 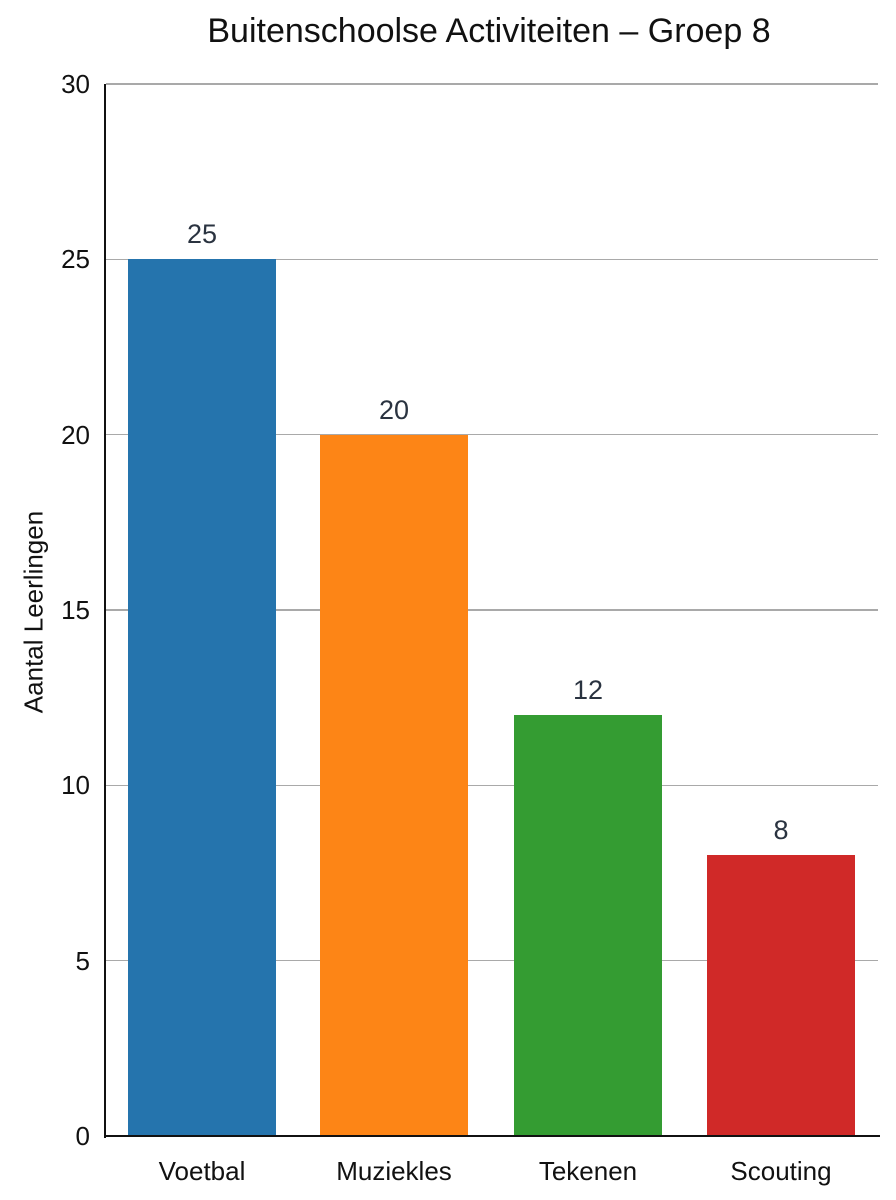 I want to click on x-axis-line, so click(x=492, y=1136).